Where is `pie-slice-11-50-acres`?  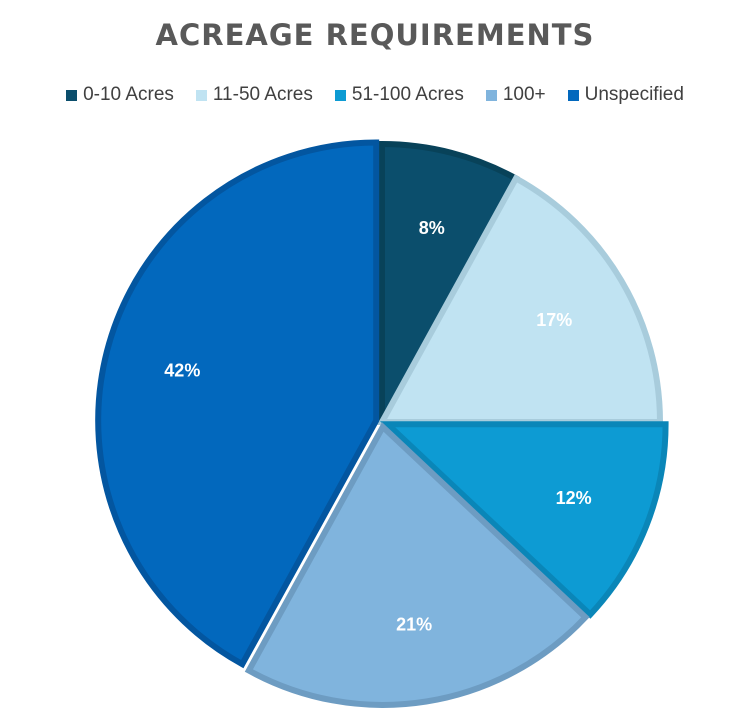
pie-slice-11-50-acres is located at coordinates (520, 299).